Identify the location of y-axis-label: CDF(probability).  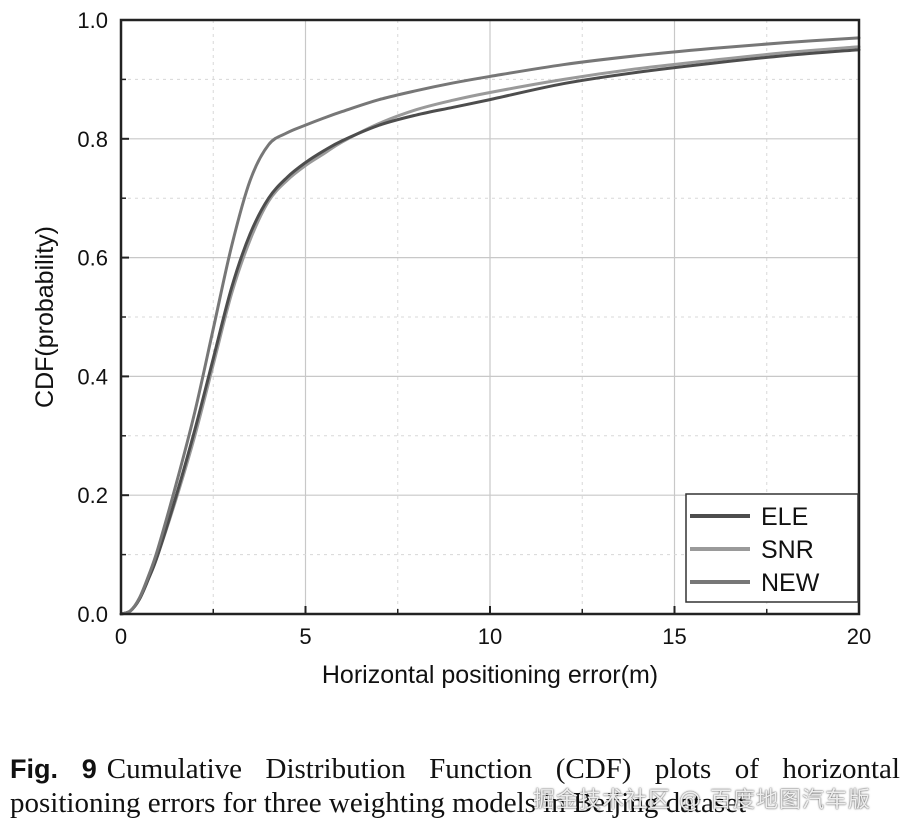
(45, 317).